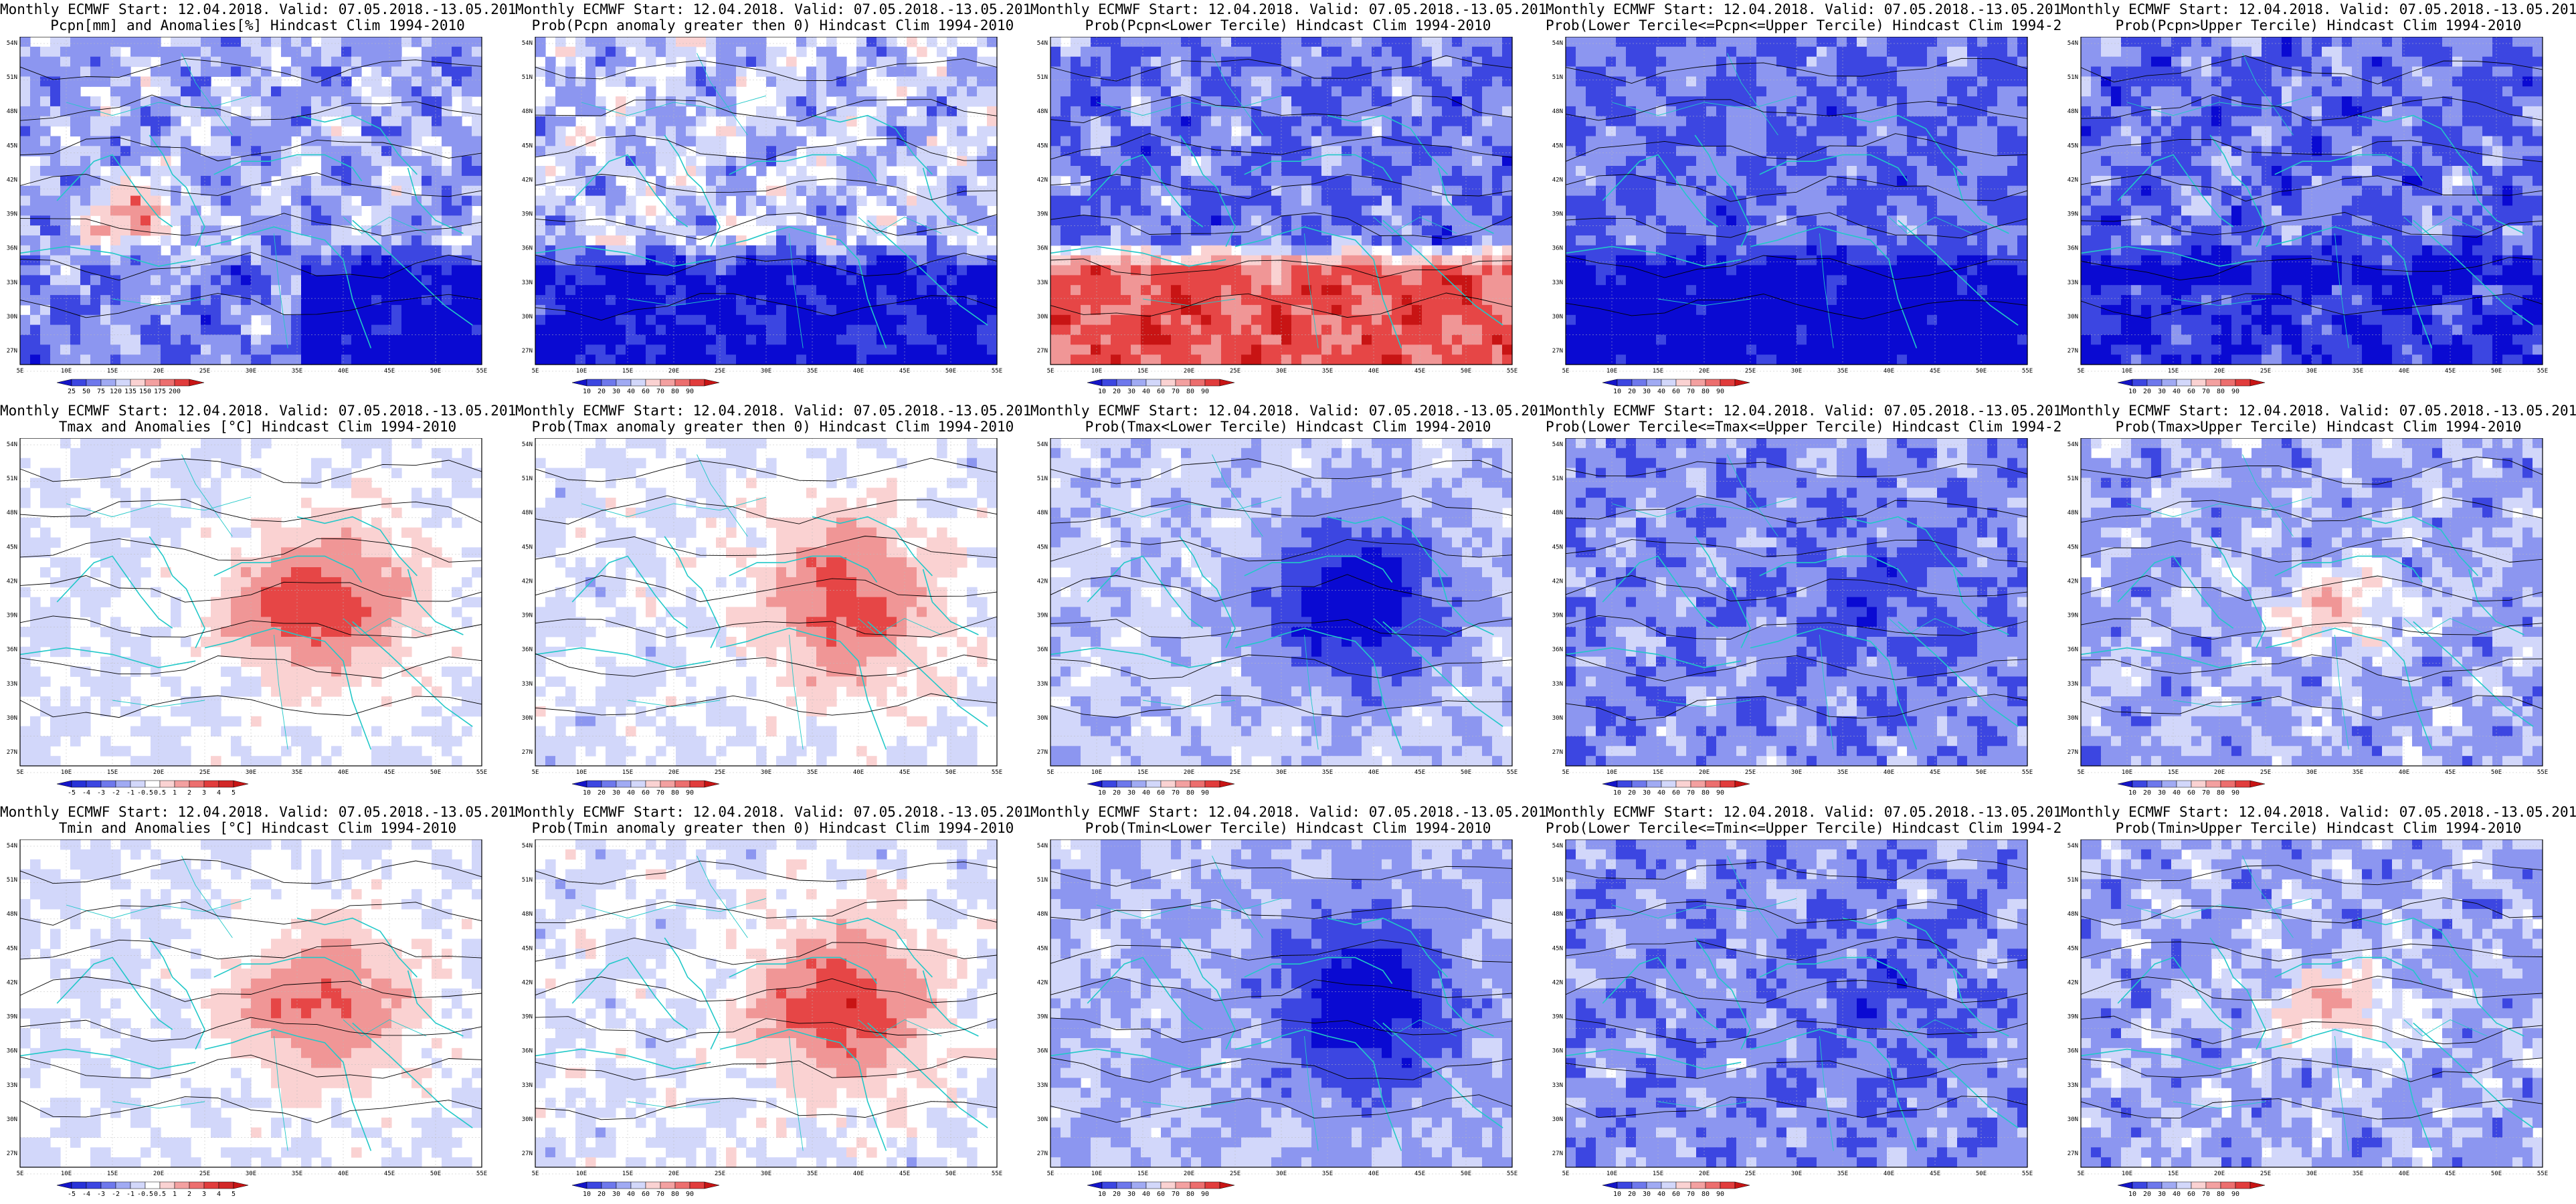  Describe the element at coordinates (645, 387) in the screenshot. I see `colorbar: 10 20 30 40 60 70 80 90` at that location.